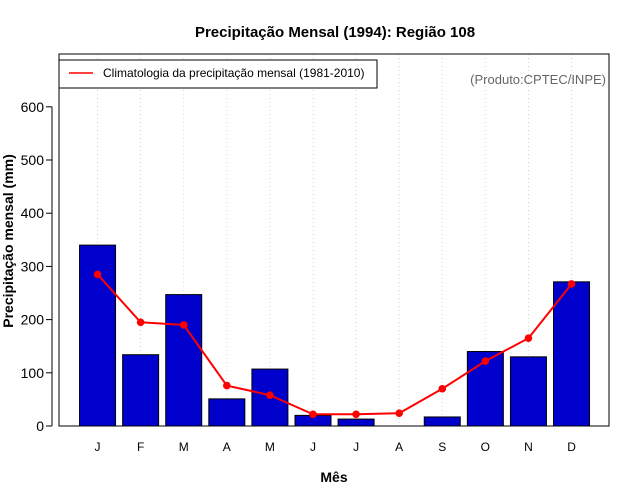 Image resolution: width=640 pixels, height=500 pixels. Describe the element at coordinates (140, 447) in the screenshot. I see `x-tick-label: F` at that location.